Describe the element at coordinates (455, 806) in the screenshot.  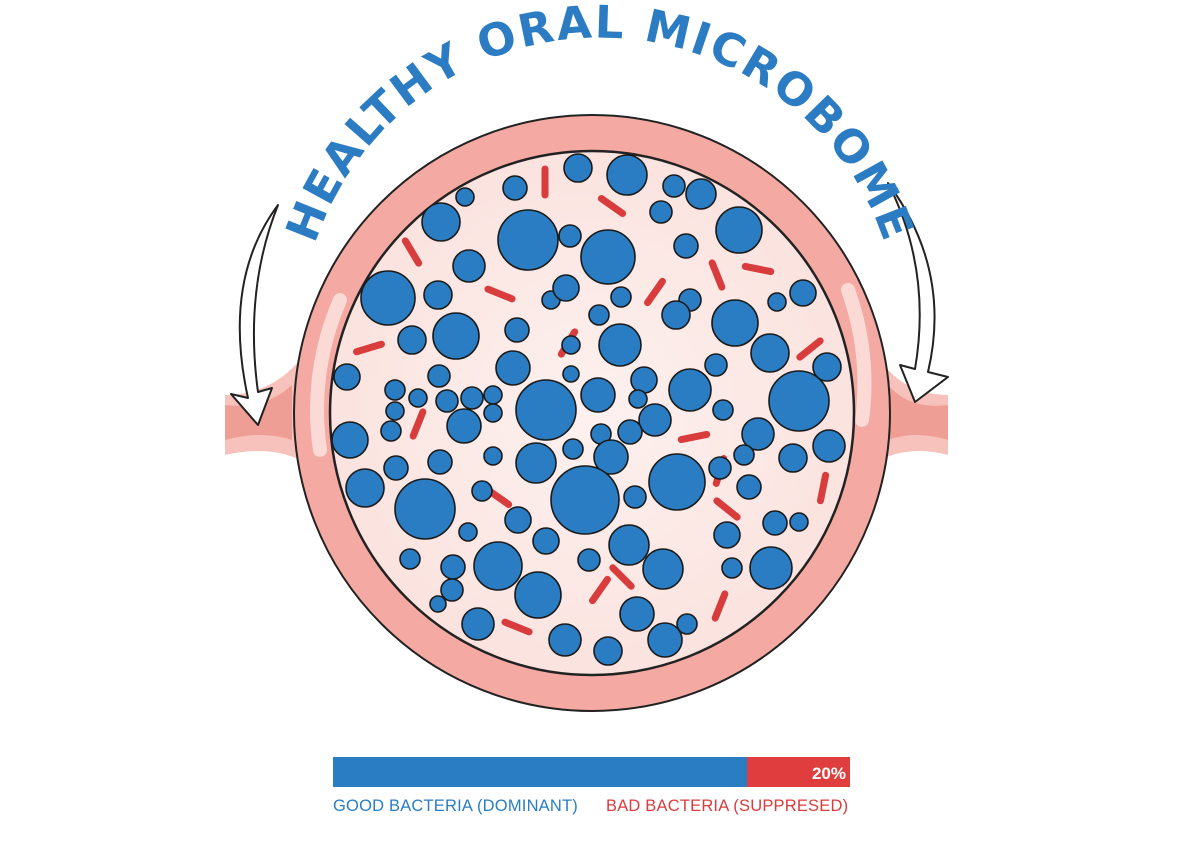
I see `good-bacteria-label: GOOD BACTERIA (DOMINANT)` at that location.